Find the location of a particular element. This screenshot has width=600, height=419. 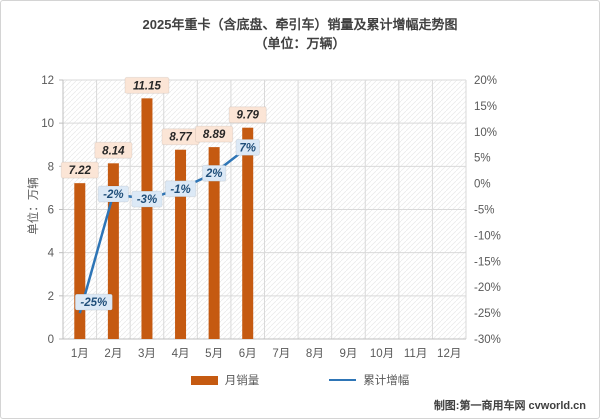

left-axis-tick: 12 is located at coordinates (47, 81).